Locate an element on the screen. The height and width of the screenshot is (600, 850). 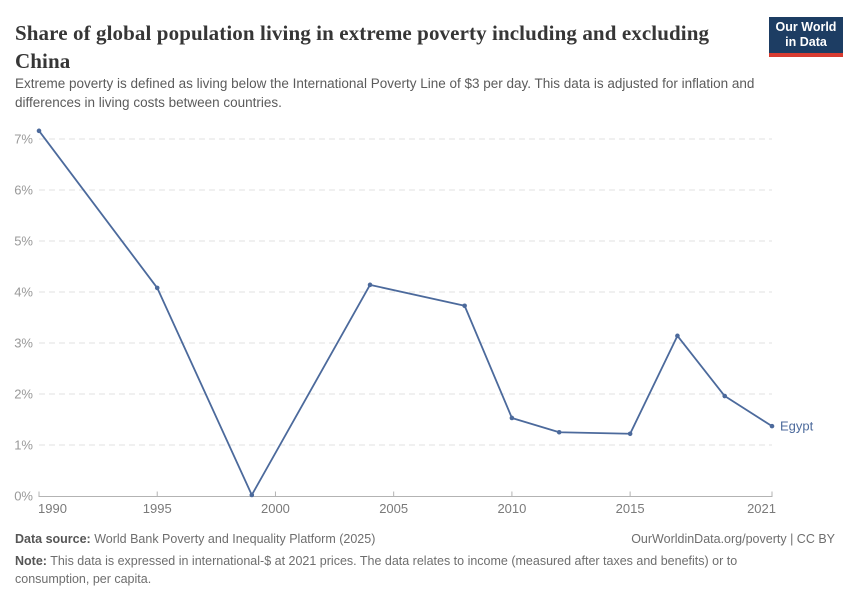
x-axis-tick-label: 2010 is located at coordinates (511, 508).